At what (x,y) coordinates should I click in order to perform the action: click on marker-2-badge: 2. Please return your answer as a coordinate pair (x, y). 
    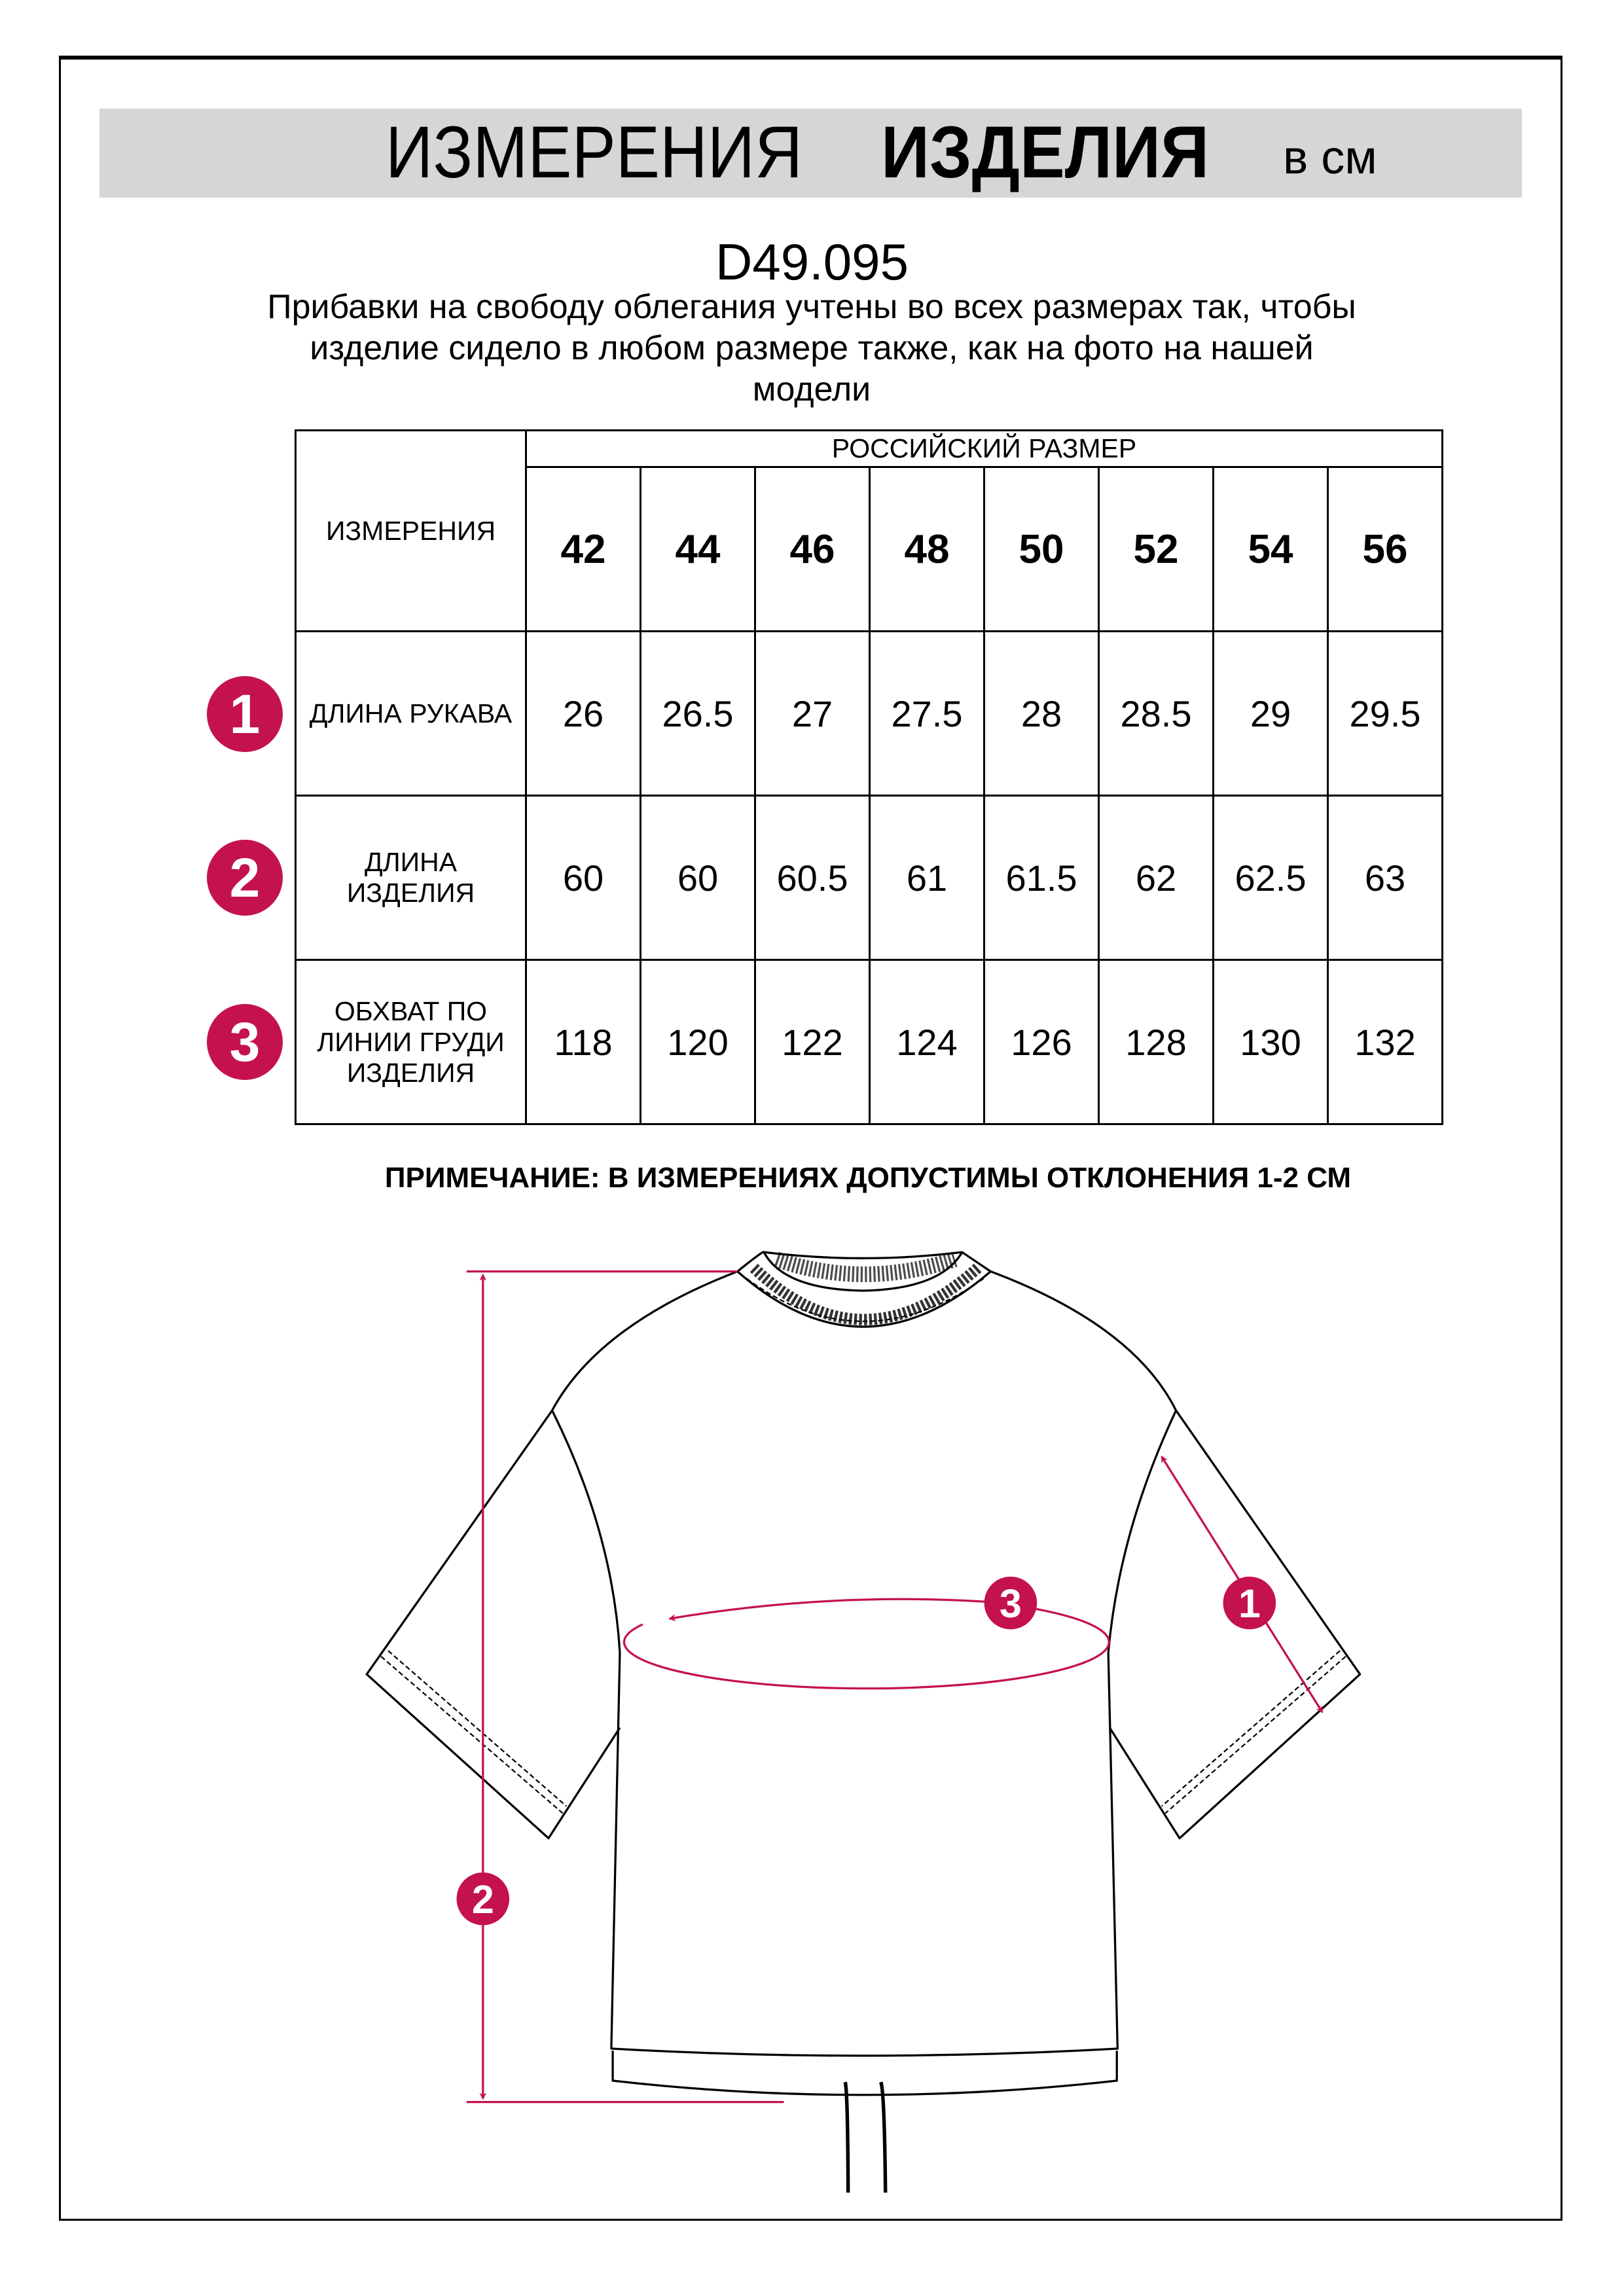
    Looking at the image, I should click on (245, 878).